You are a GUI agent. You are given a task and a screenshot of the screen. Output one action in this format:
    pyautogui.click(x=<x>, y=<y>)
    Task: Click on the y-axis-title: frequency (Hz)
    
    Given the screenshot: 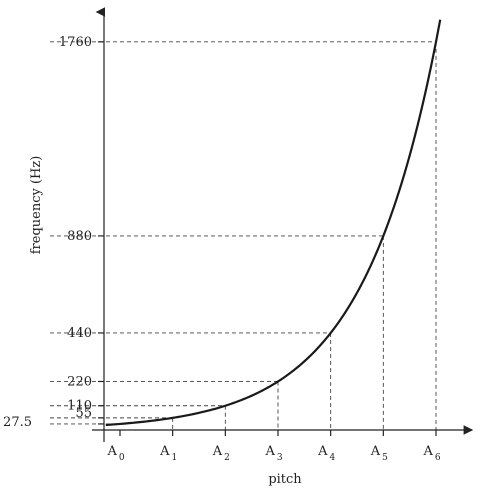 What is the action you would take?
    pyautogui.click(x=36, y=205)
    